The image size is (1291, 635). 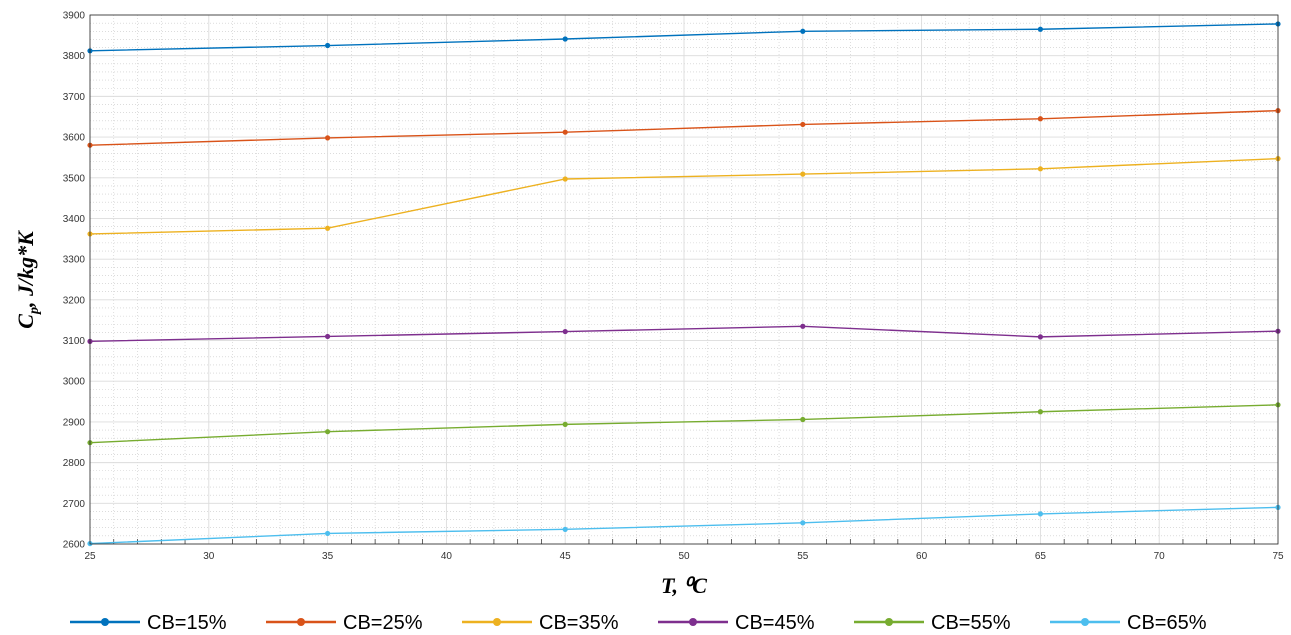 What do you see at coordinates (25, 321) in the screenshot?
I see `y-axis-title-symbol: C` at bounding box center [25, 321].